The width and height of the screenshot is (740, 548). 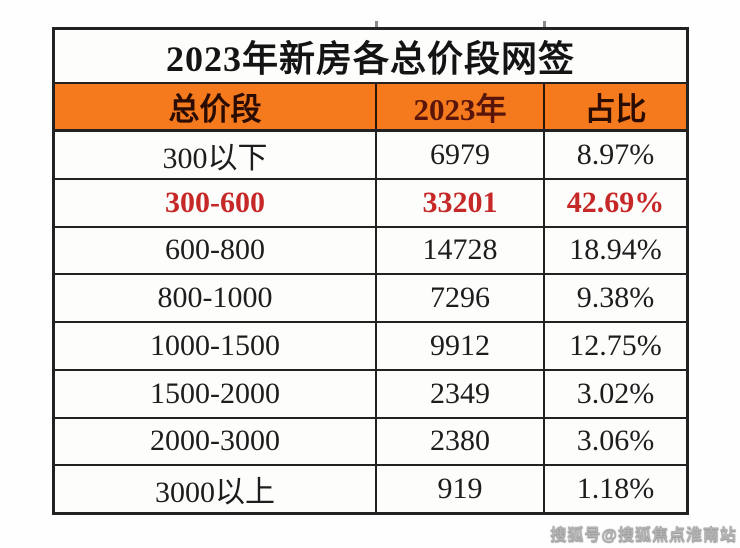 What do you see at coordinates (614, 106) in the screenshot?
I see `header-cell-share: 占比` at bounding box center [614, 106].